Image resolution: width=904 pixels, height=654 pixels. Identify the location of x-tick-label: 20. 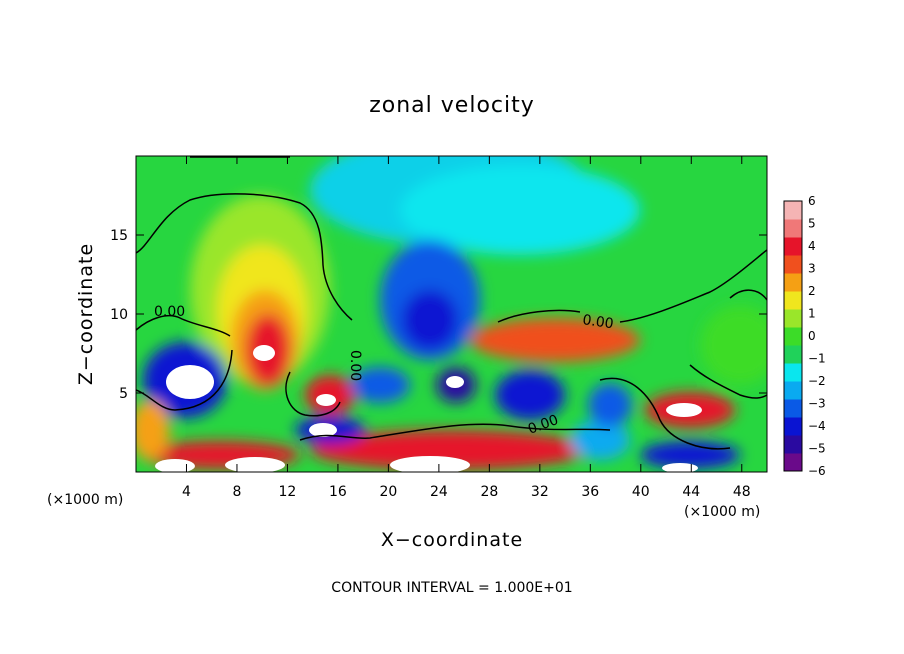
(388, 492).